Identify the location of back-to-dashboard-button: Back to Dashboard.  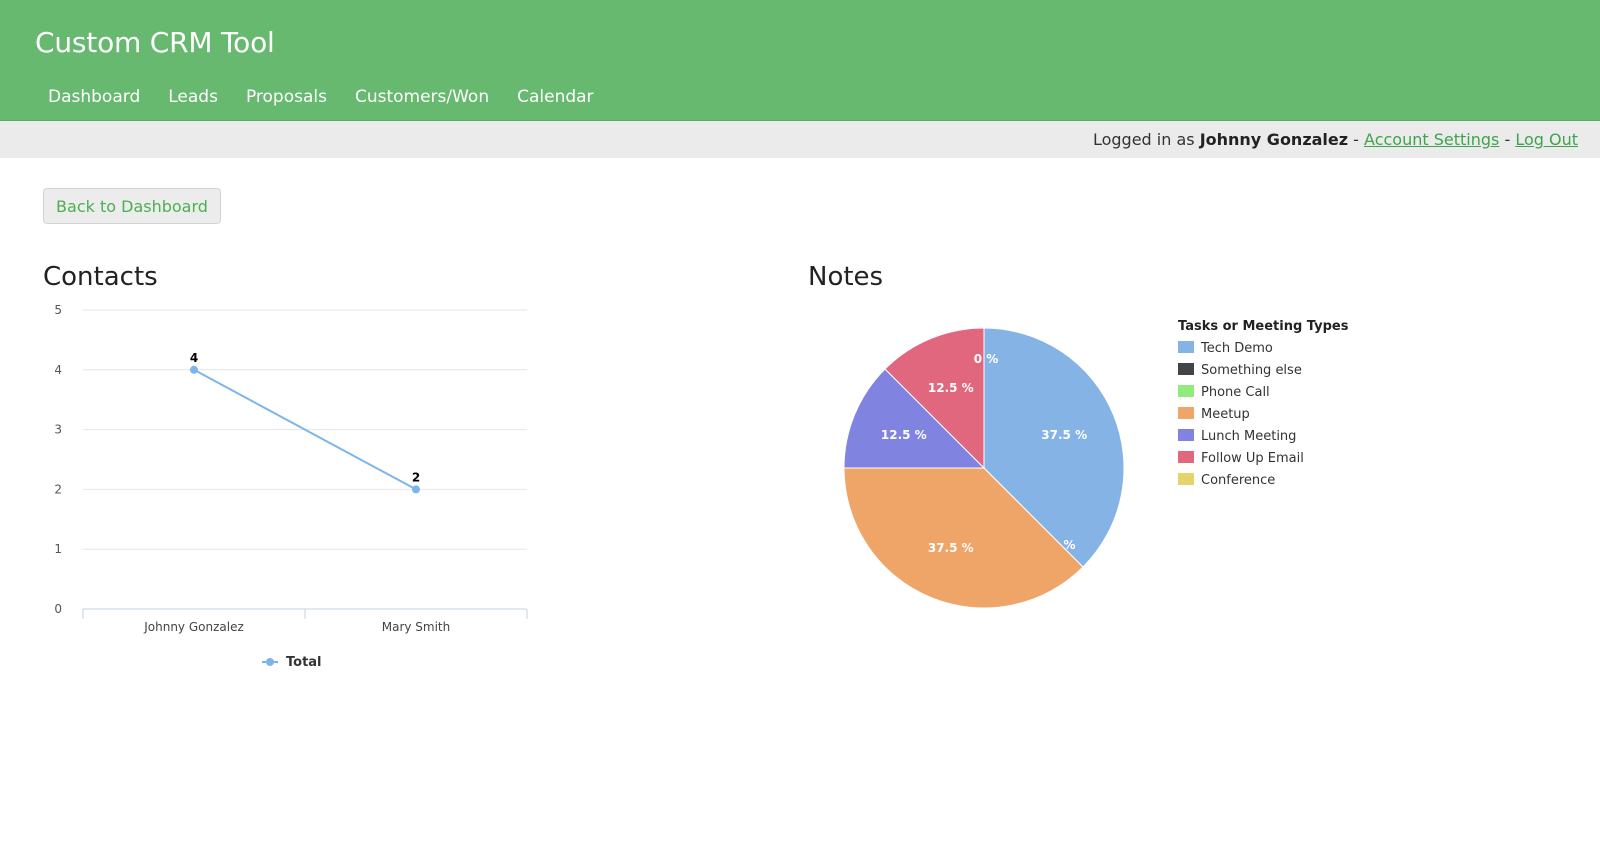
(132, 206).